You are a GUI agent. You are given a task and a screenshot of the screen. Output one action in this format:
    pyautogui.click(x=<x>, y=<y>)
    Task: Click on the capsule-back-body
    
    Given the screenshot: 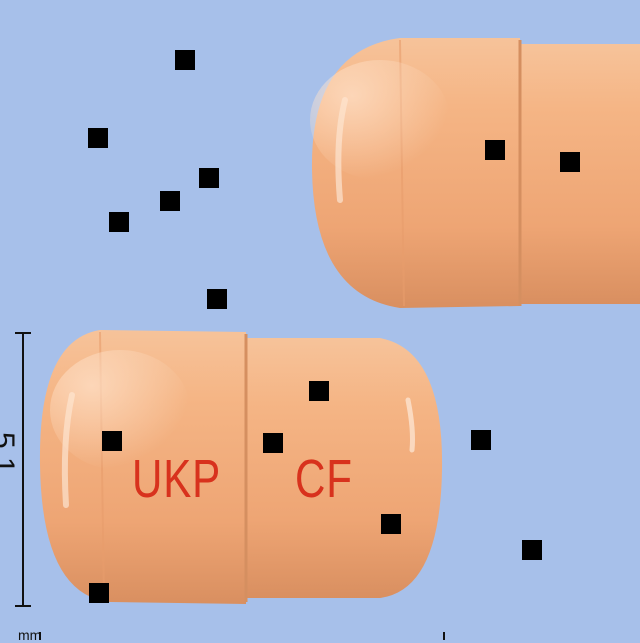 What is the action you would take?
    pyautogui.click(x=580, y=174)
    